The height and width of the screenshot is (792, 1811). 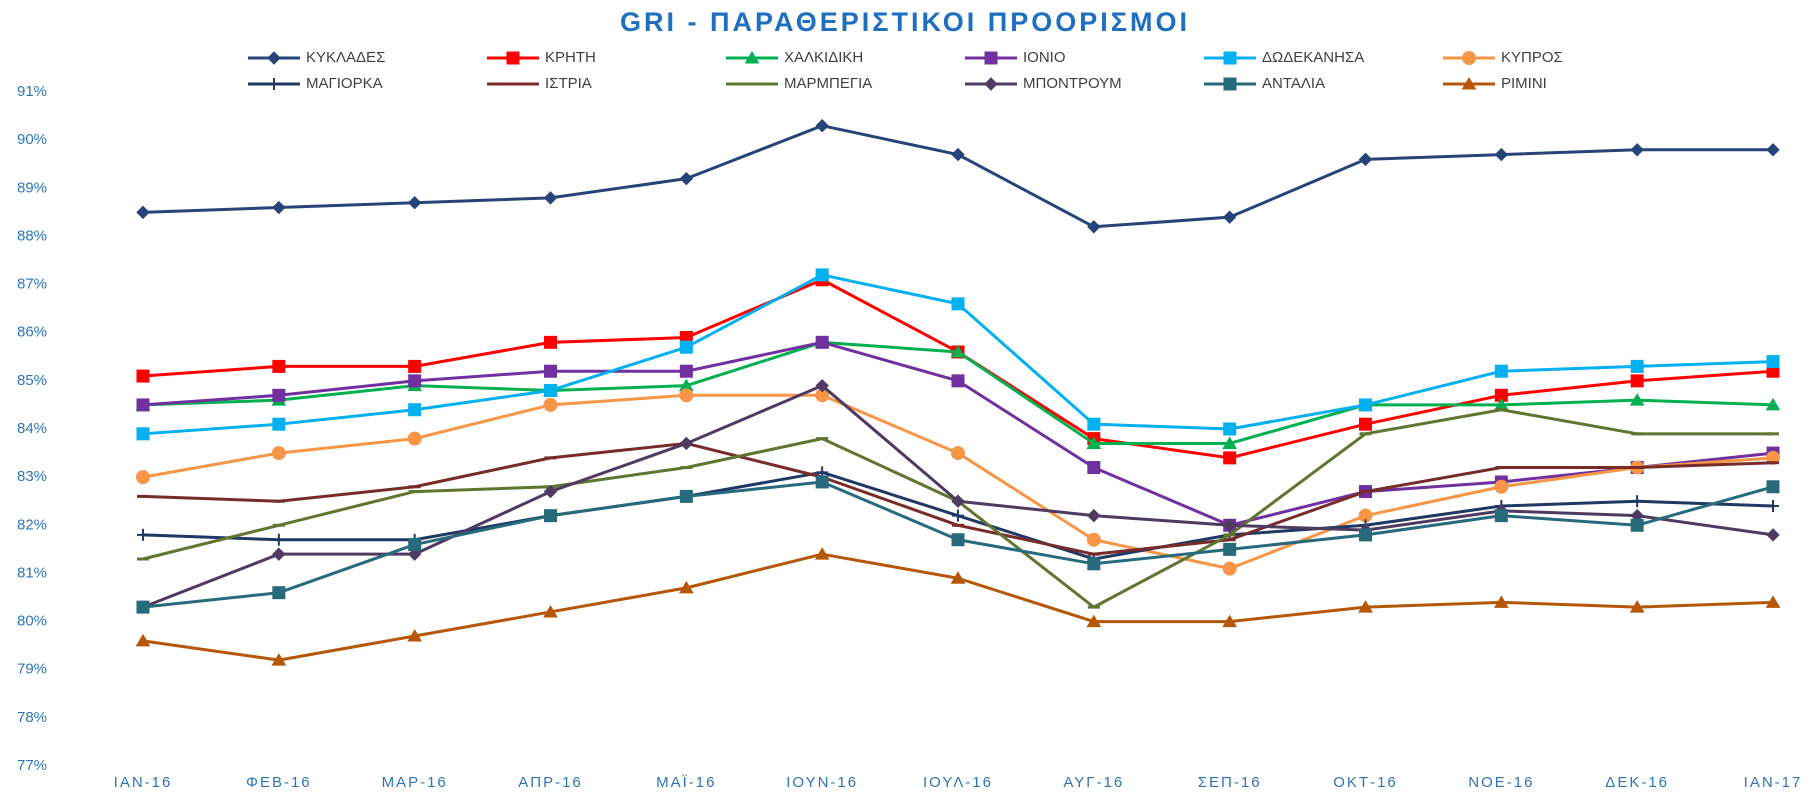 I want to click on y-tick-label: 83%, so click(x=32, y=476).